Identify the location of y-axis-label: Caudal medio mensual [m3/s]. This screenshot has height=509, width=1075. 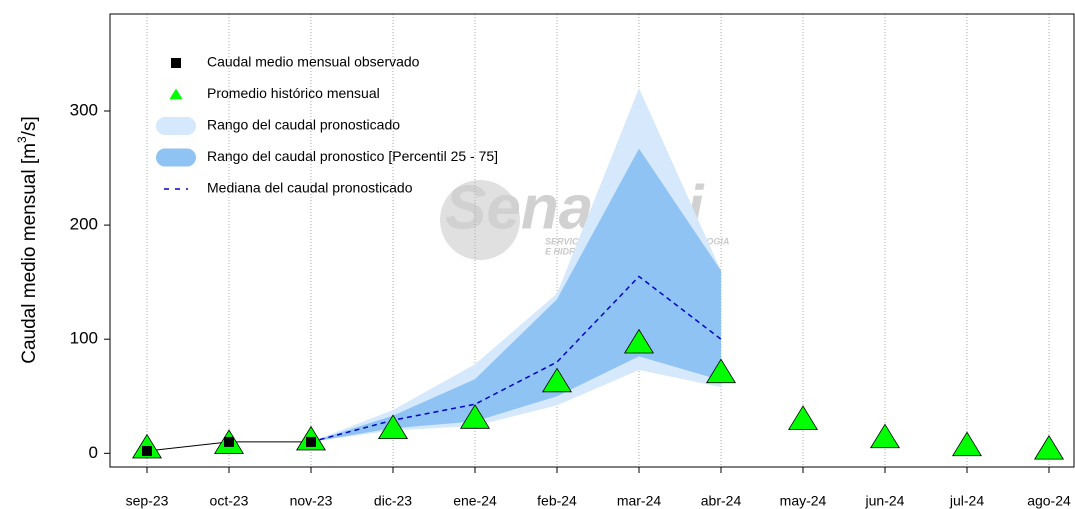
(27, 239).